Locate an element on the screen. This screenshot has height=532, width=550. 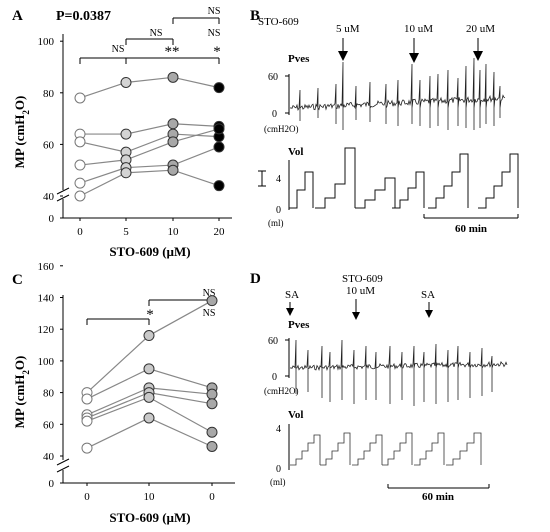
y-tick-120: 120 is located at coordinates (50, 330).